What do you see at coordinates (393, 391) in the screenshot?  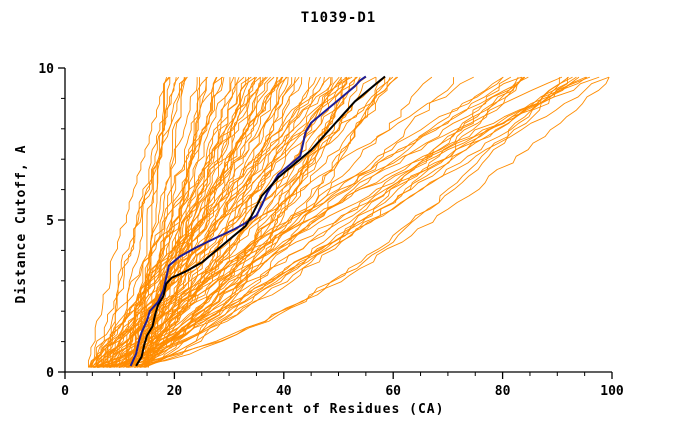 I see `x-tick-label: 60` at bounding box center [393, 391].